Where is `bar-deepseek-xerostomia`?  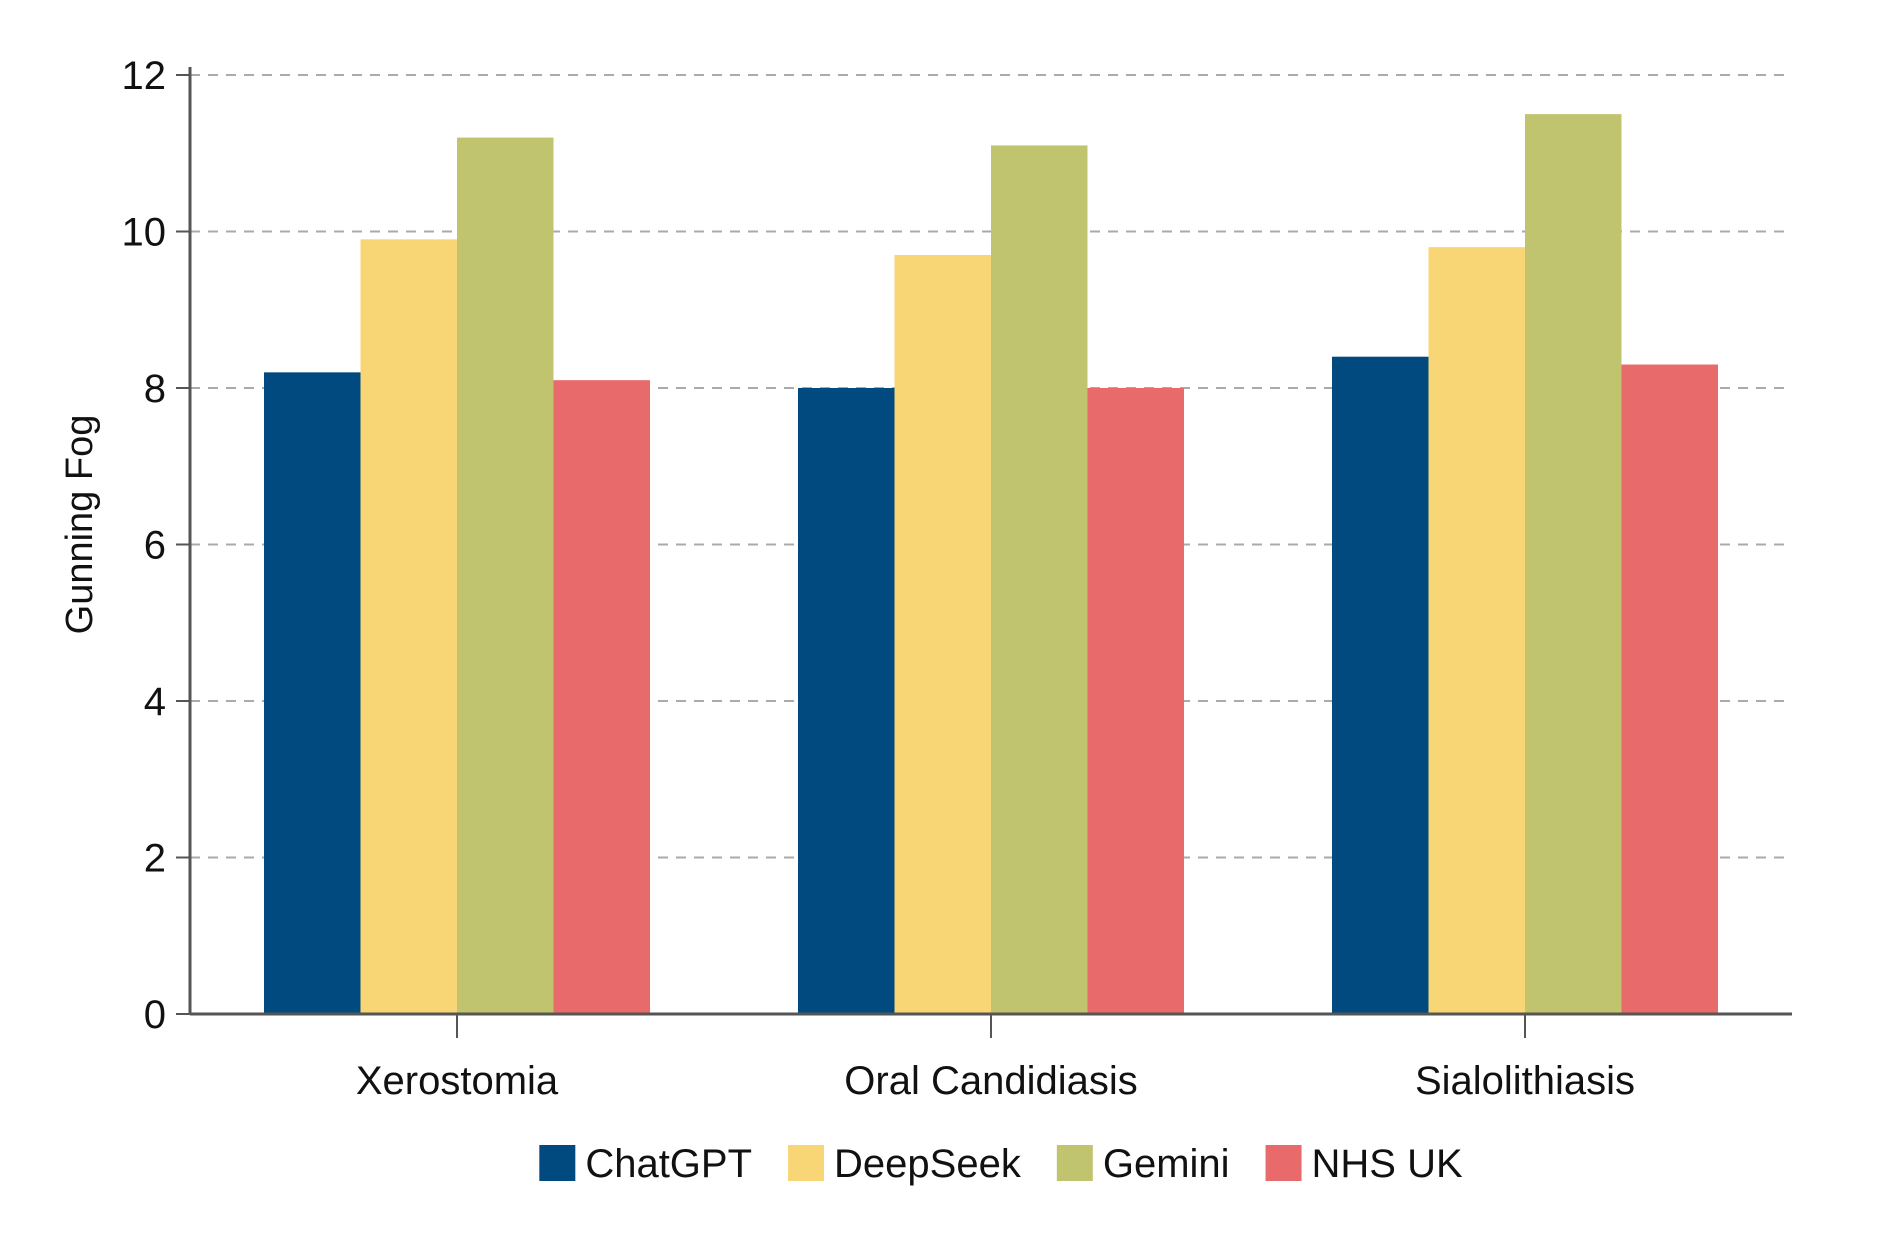 bar-deepseek-xerostomia is located at coordinates (408, 626).